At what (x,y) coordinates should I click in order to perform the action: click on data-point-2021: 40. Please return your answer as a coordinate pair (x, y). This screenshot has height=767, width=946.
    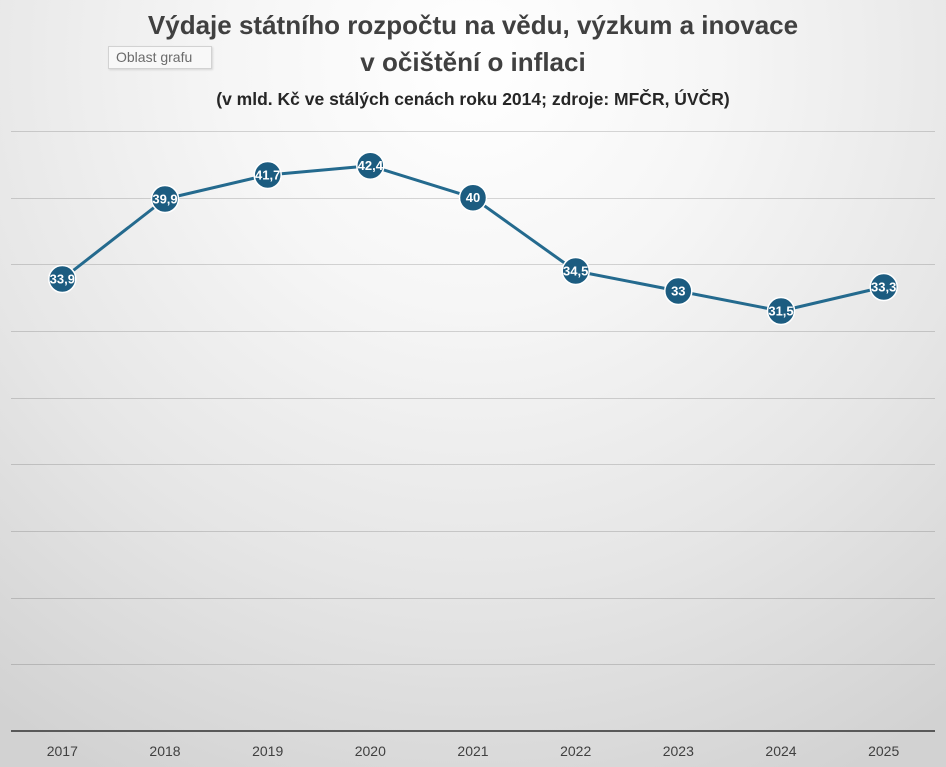
    Looking at the image, I should click on (473, 197).